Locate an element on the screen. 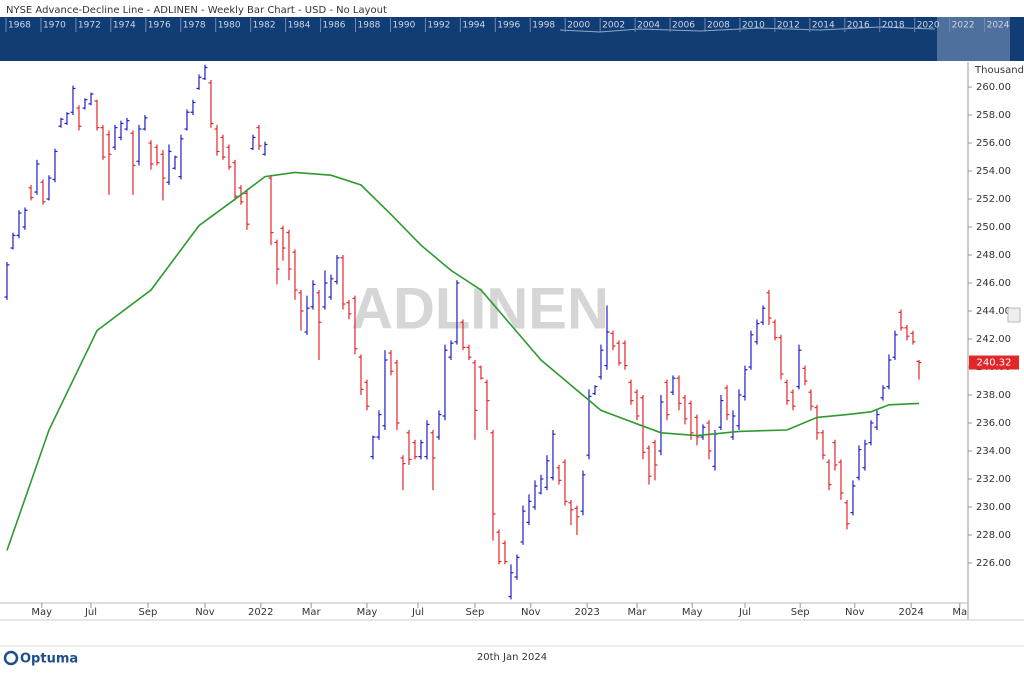 This screenshot has height=675, width=1024. y-tick-label: 236.00 is located at coordinates (993, 423).